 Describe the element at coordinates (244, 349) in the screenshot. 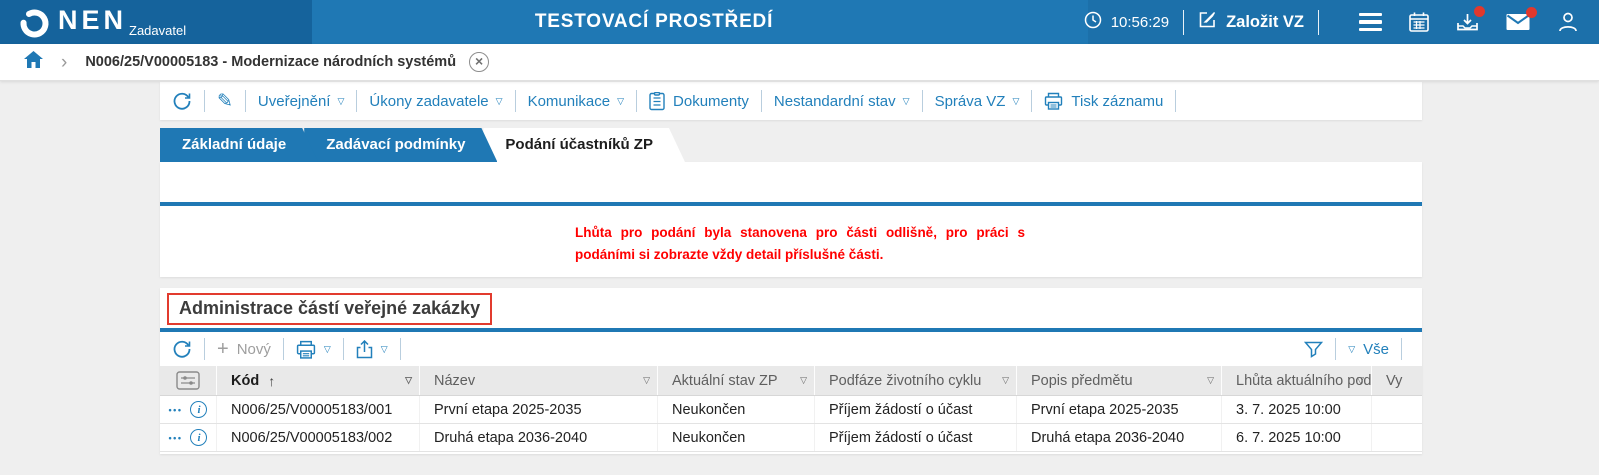

I see `new-button-disabled: + Nový` at that location.